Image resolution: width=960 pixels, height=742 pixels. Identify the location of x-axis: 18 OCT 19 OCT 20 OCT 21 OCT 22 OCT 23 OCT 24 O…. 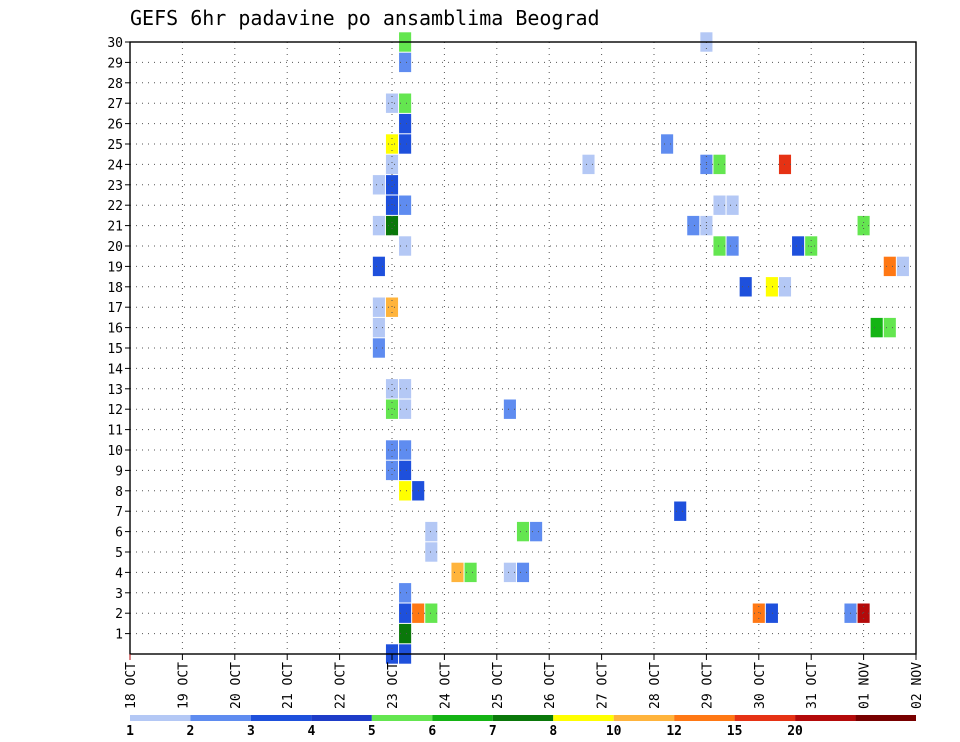
(524, 681).